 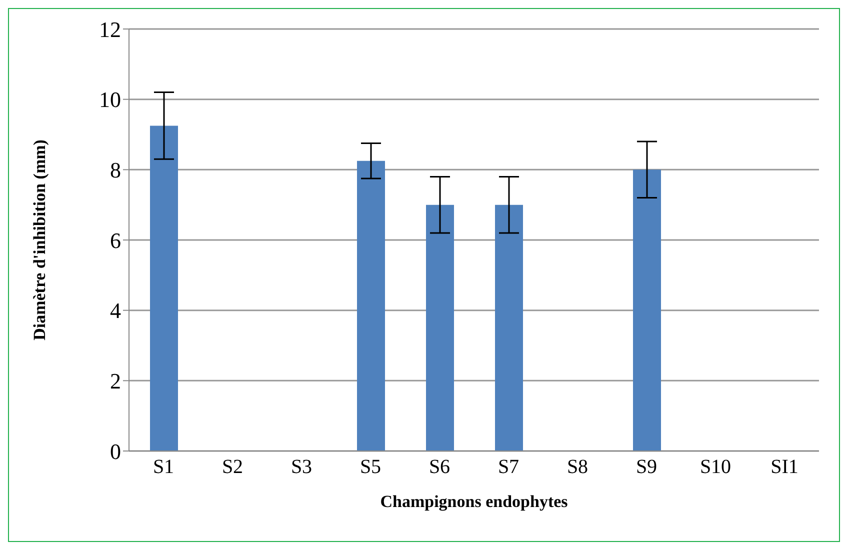 What do you see at coordinates (647, 467) in the screenshot?
I see `x-tick-label: S9` at bounding box center [647, 467].